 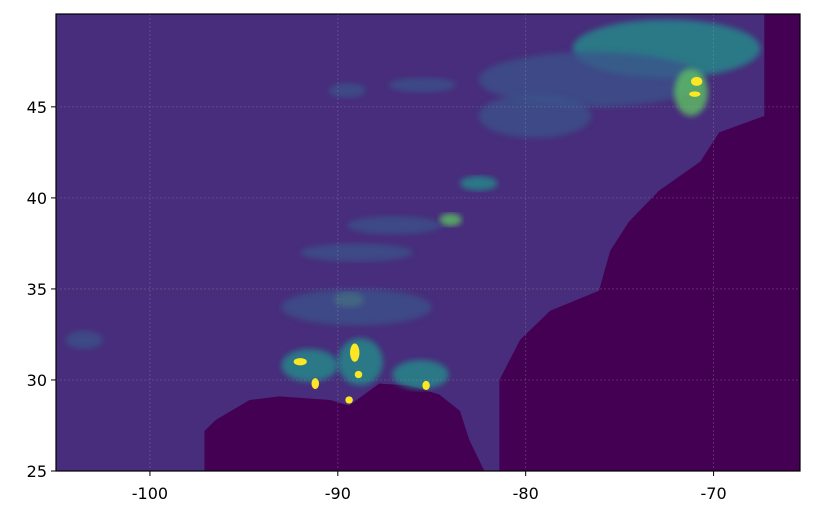 What do you see at coordinates (37, 198) in the screenshot?
I see `y-tick-label: 40` at bounding box center [37, 198].